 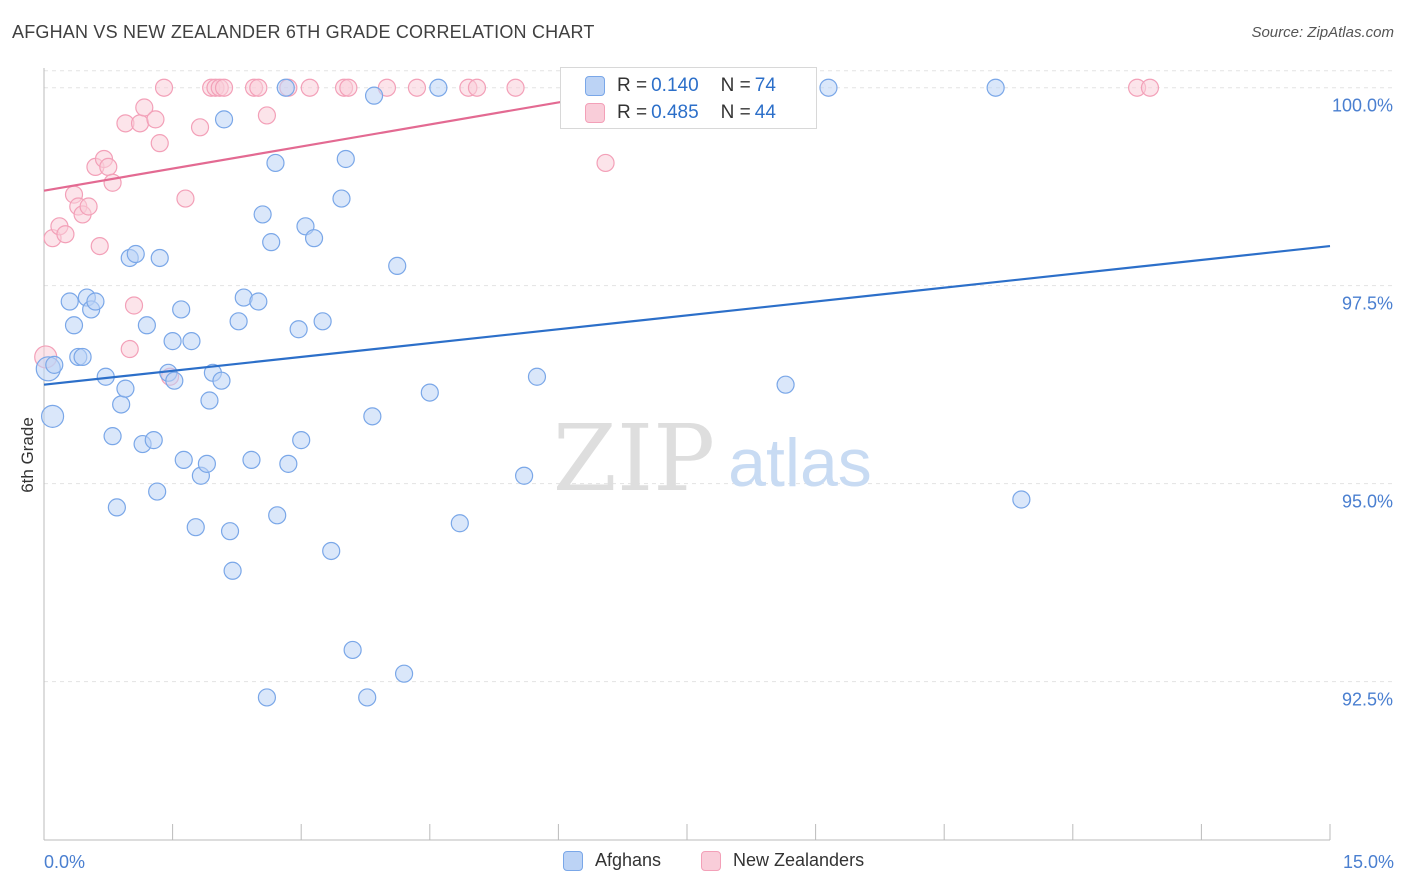 I want to click on stats-legend: R = 0.140 N = 74 R = 0.485 N = 44, so click(x=688, y=98).